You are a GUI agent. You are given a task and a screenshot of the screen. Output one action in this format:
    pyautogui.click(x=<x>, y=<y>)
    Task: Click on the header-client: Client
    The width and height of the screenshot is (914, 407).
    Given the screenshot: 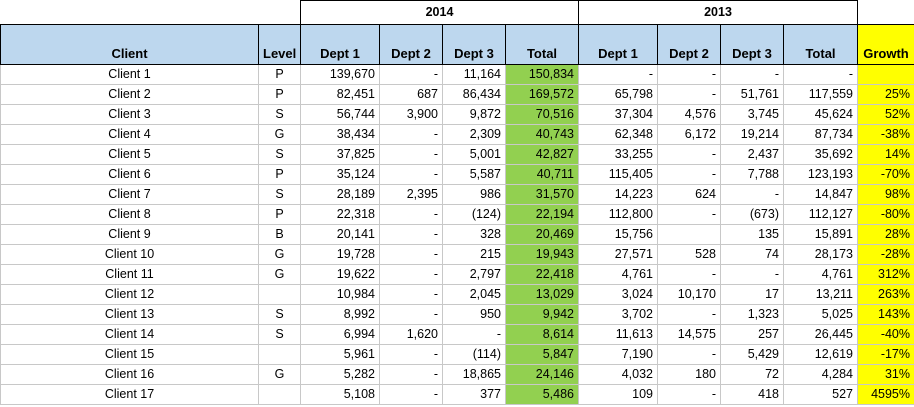 What is the action you would take?
    pyautogui.click(x=129, y=44)
    